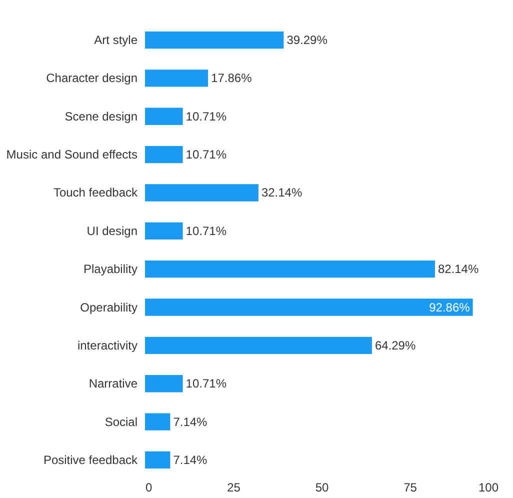 The width and height of the screenshot is (513, 498). What do you see at coordinates (110, 269) in the screenshot?
I see `y-tick-label: Playability` at bounding box center [110, 269].